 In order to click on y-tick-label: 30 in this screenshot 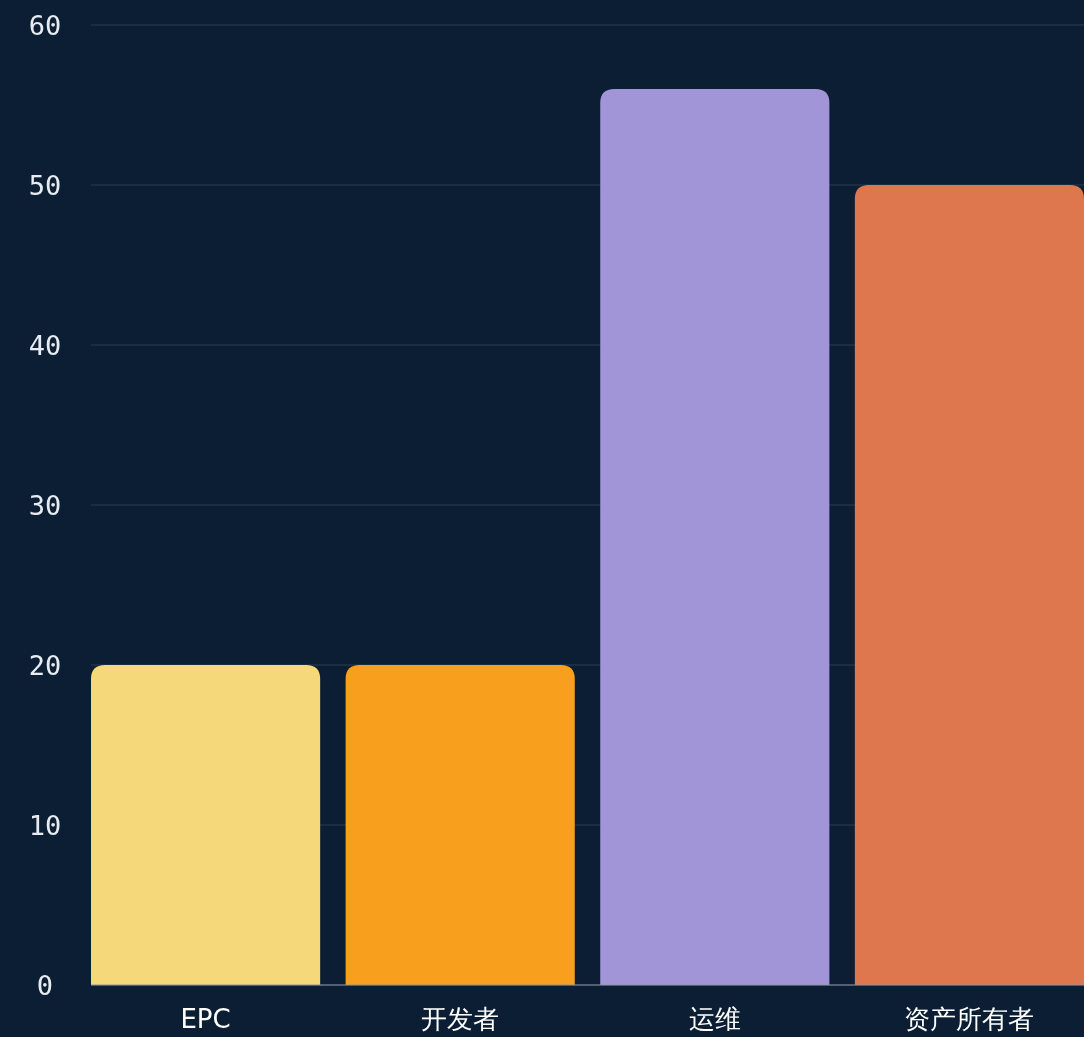, I will do `click(45, 505)`.